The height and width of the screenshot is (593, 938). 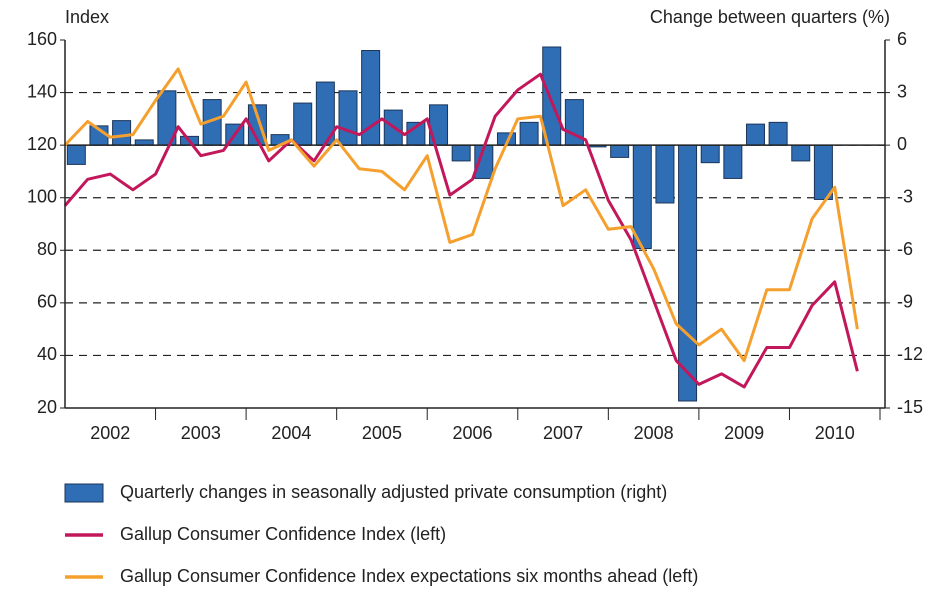 What do you see at coordinates (42, 196) in the screenshot?
I see `y-tick-label: 100` at bounding box center [42, 196].